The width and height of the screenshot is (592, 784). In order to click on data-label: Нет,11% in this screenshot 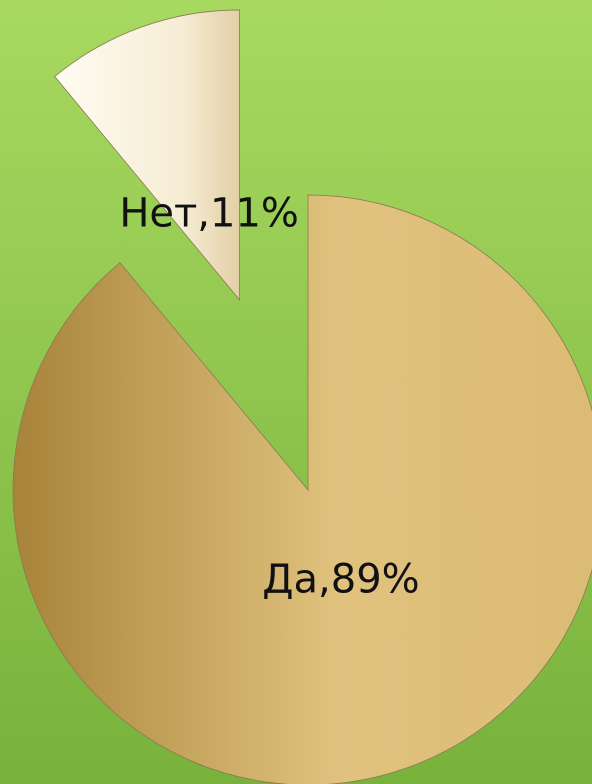, I will do `click(209, 213)`.